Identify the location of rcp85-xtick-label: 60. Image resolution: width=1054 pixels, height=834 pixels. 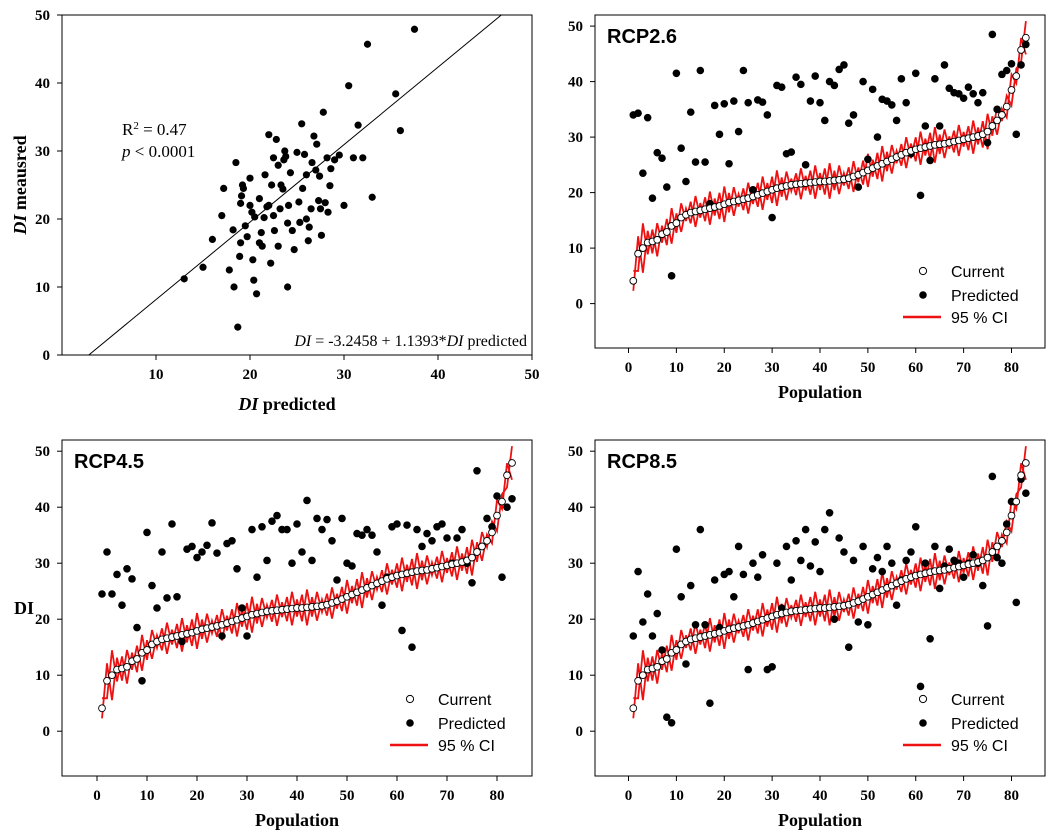
(915, 796).